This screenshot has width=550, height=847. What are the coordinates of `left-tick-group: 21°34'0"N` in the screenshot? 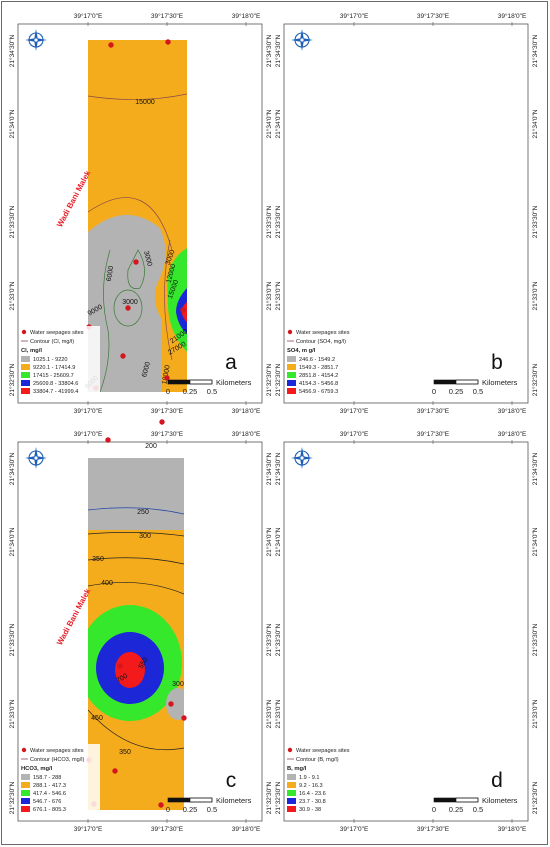 It's located at (12, 541).